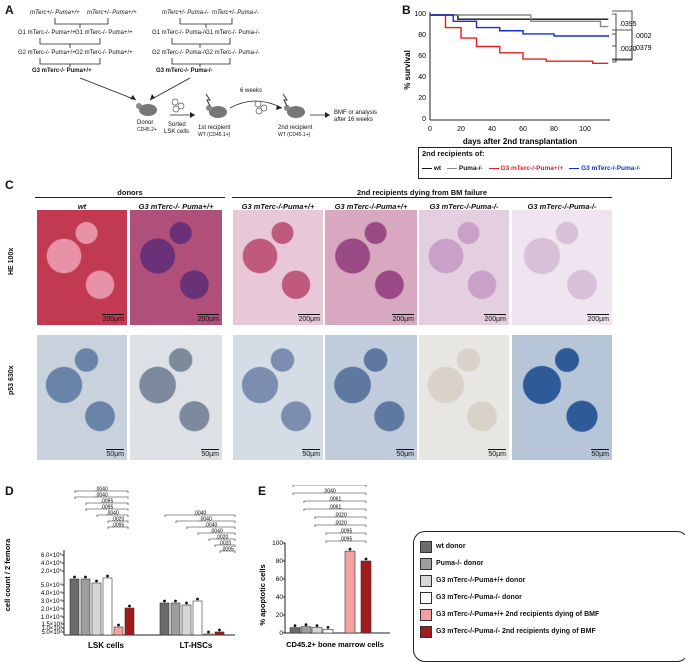 The image size is (685, 662). Describe the element at coordinates (145, 123) in the screenshot. I see `donor-label: Donor` at that location.